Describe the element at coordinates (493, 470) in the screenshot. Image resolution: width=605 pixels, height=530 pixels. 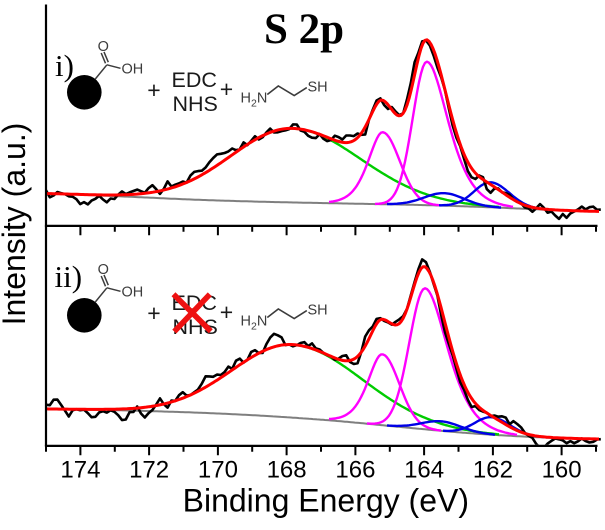
I see `svg-text: 162` at that location.